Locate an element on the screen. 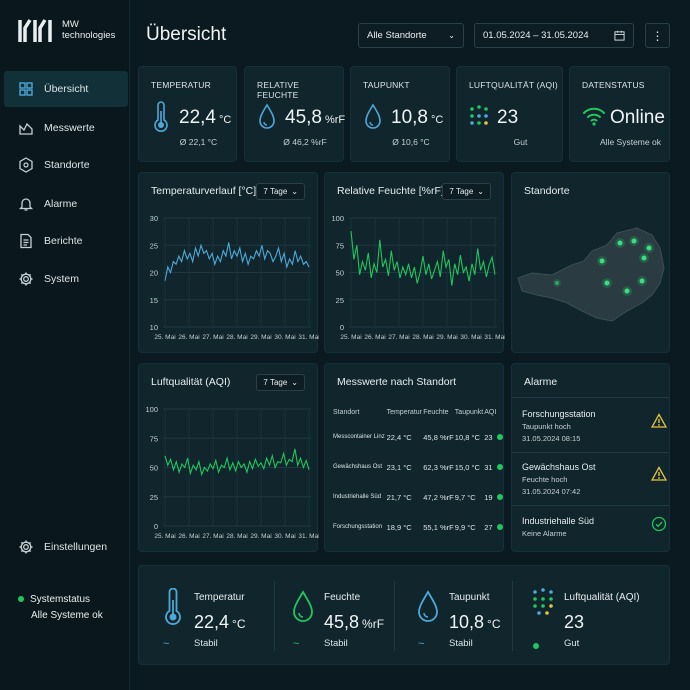  brand-logo: MW technologies is located at coordinates (66, 30).